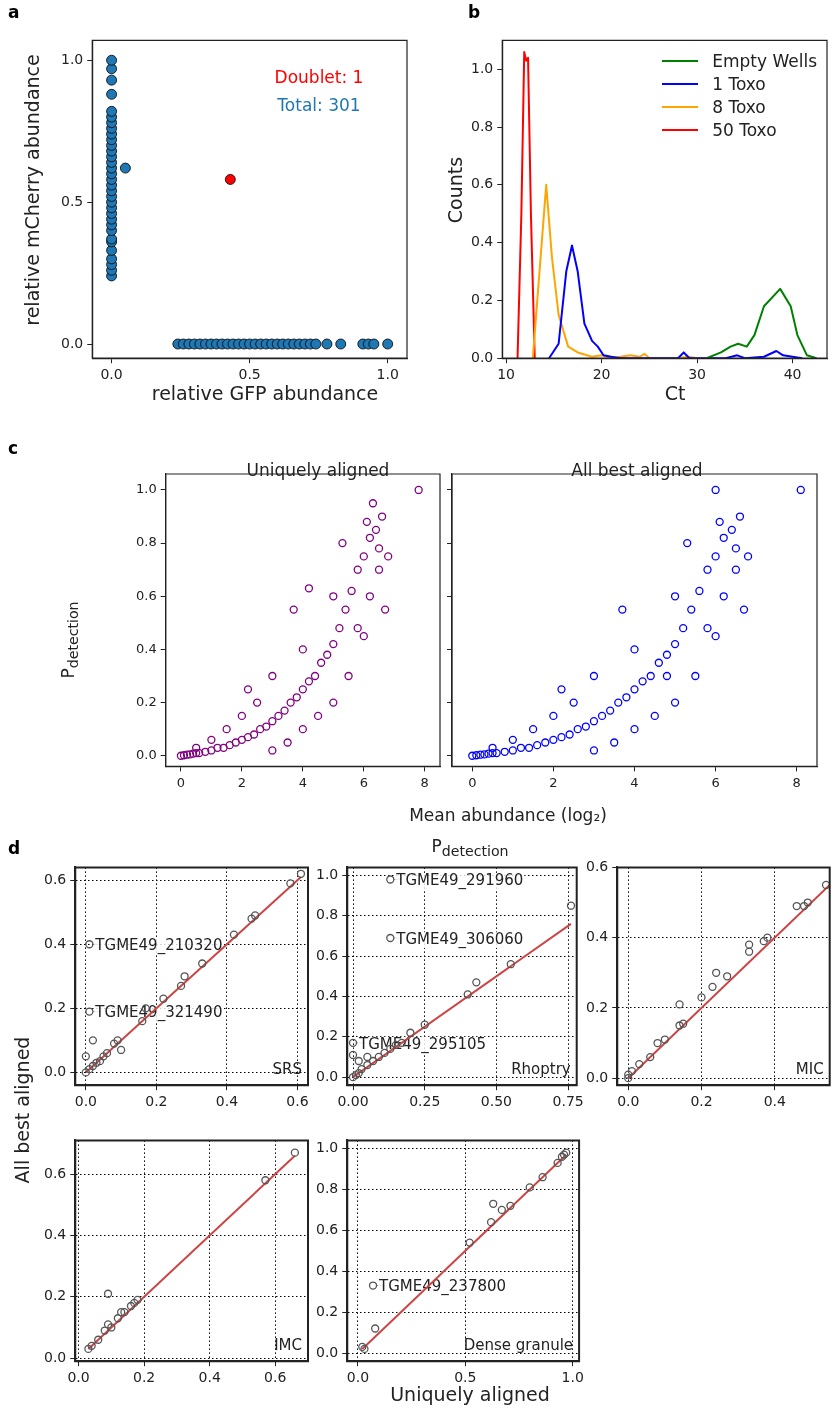 This screenshot has height=1414, width=835. Describe the element at coordinates (13, 448) in the screenshot. I see `text: c` at that location.